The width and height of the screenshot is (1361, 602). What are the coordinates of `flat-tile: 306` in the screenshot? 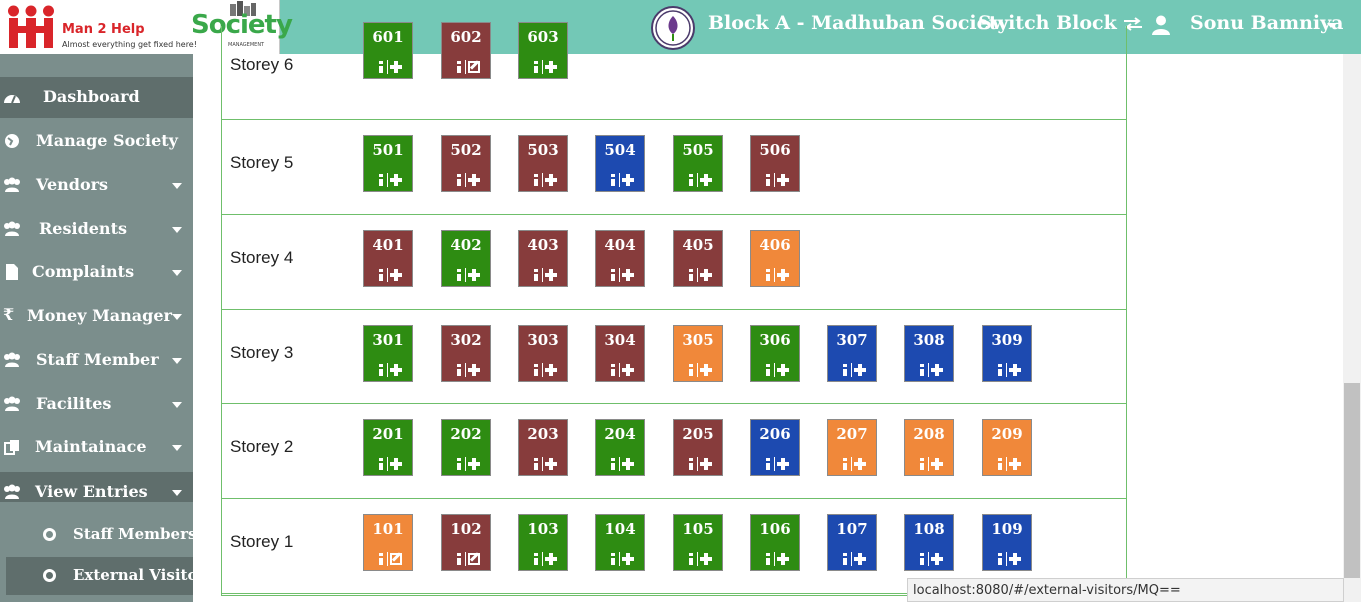 It's located at (775, 353).